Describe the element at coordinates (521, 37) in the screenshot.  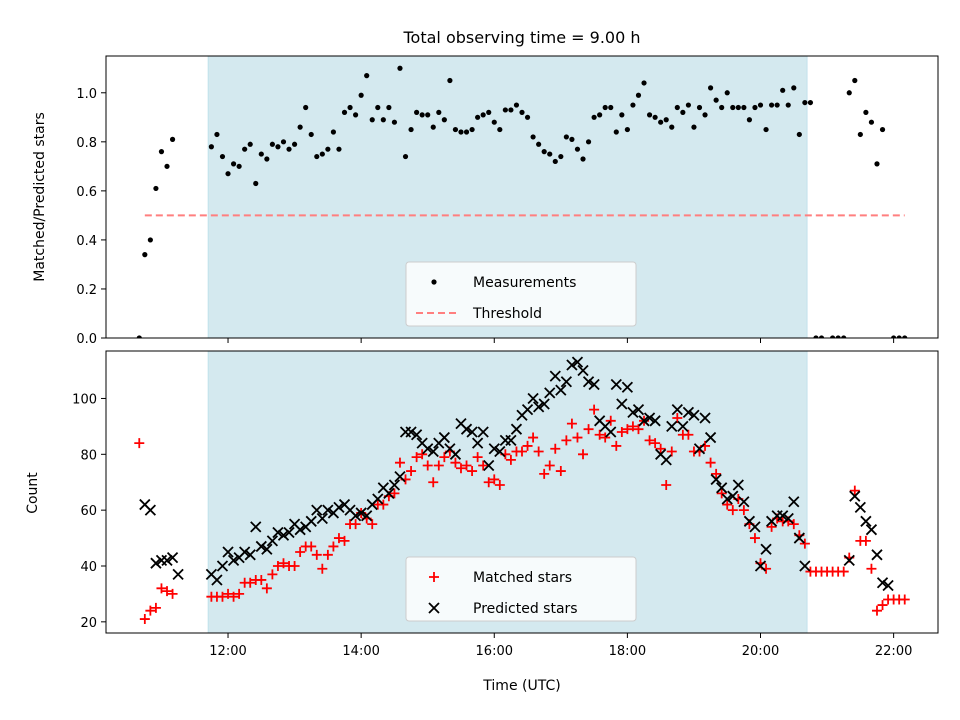
I see `chart-title: Total observing time = 9.00 h` at that location.